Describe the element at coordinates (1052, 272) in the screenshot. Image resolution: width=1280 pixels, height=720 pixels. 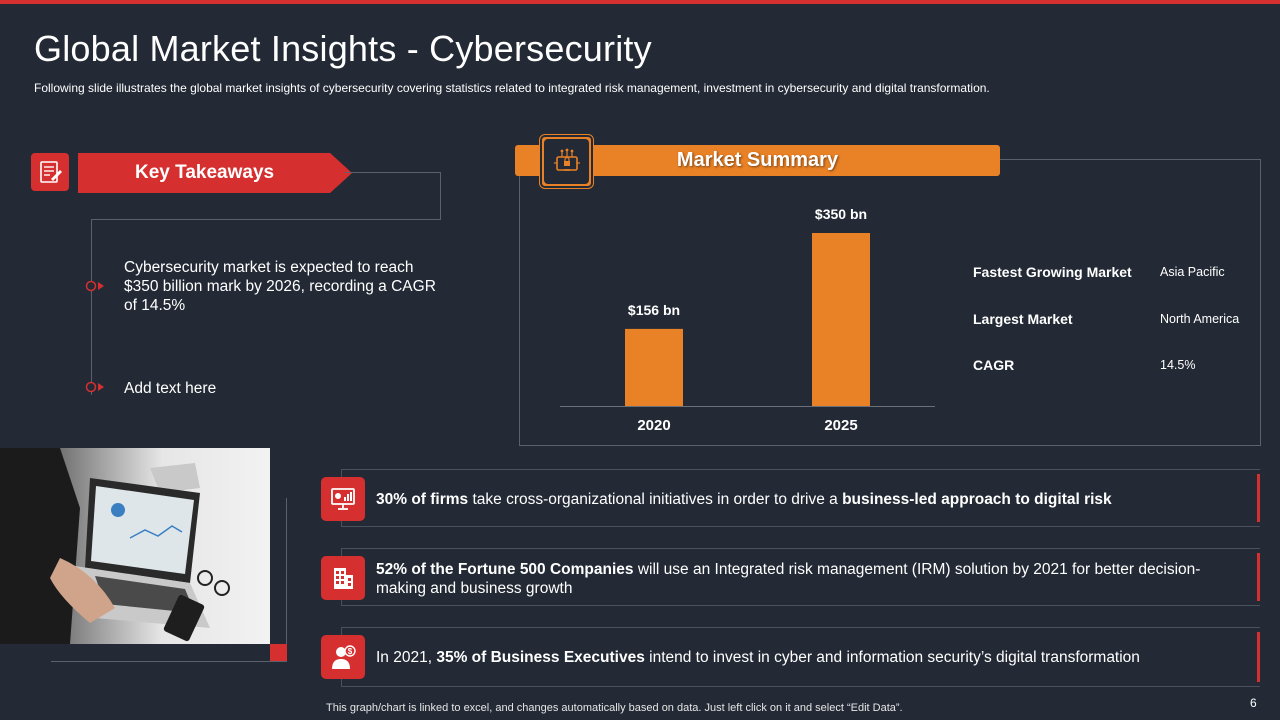
I see `stat-label: Fastest Growing Market` at that location.